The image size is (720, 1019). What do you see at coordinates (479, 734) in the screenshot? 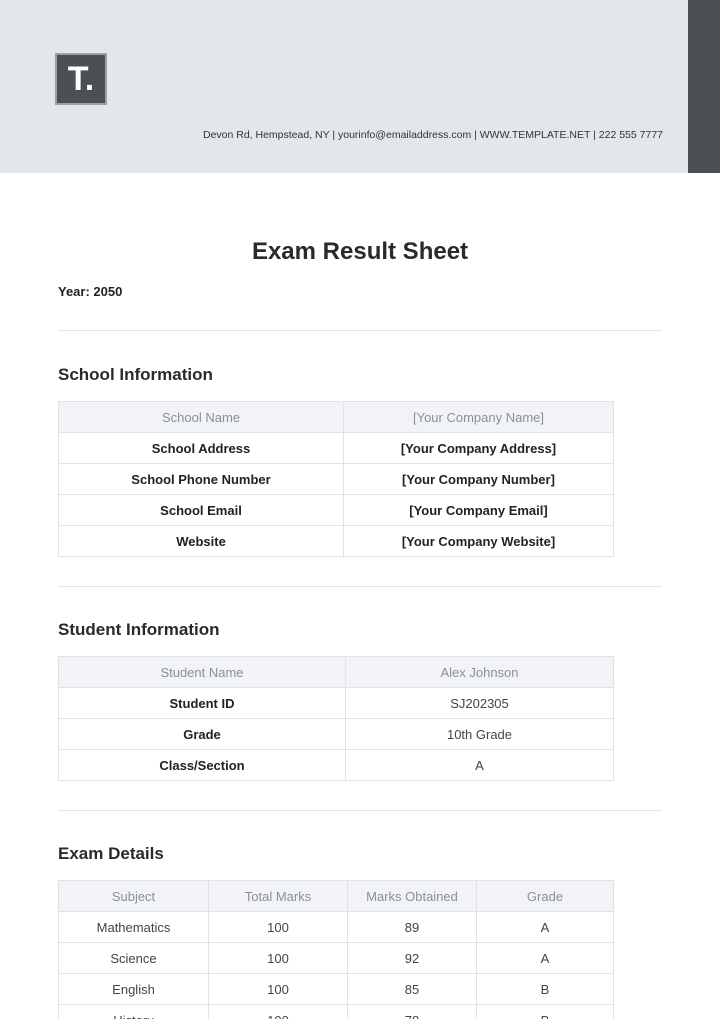
I see `table-cell: 10th Grade` at bounding box center [479, 734].